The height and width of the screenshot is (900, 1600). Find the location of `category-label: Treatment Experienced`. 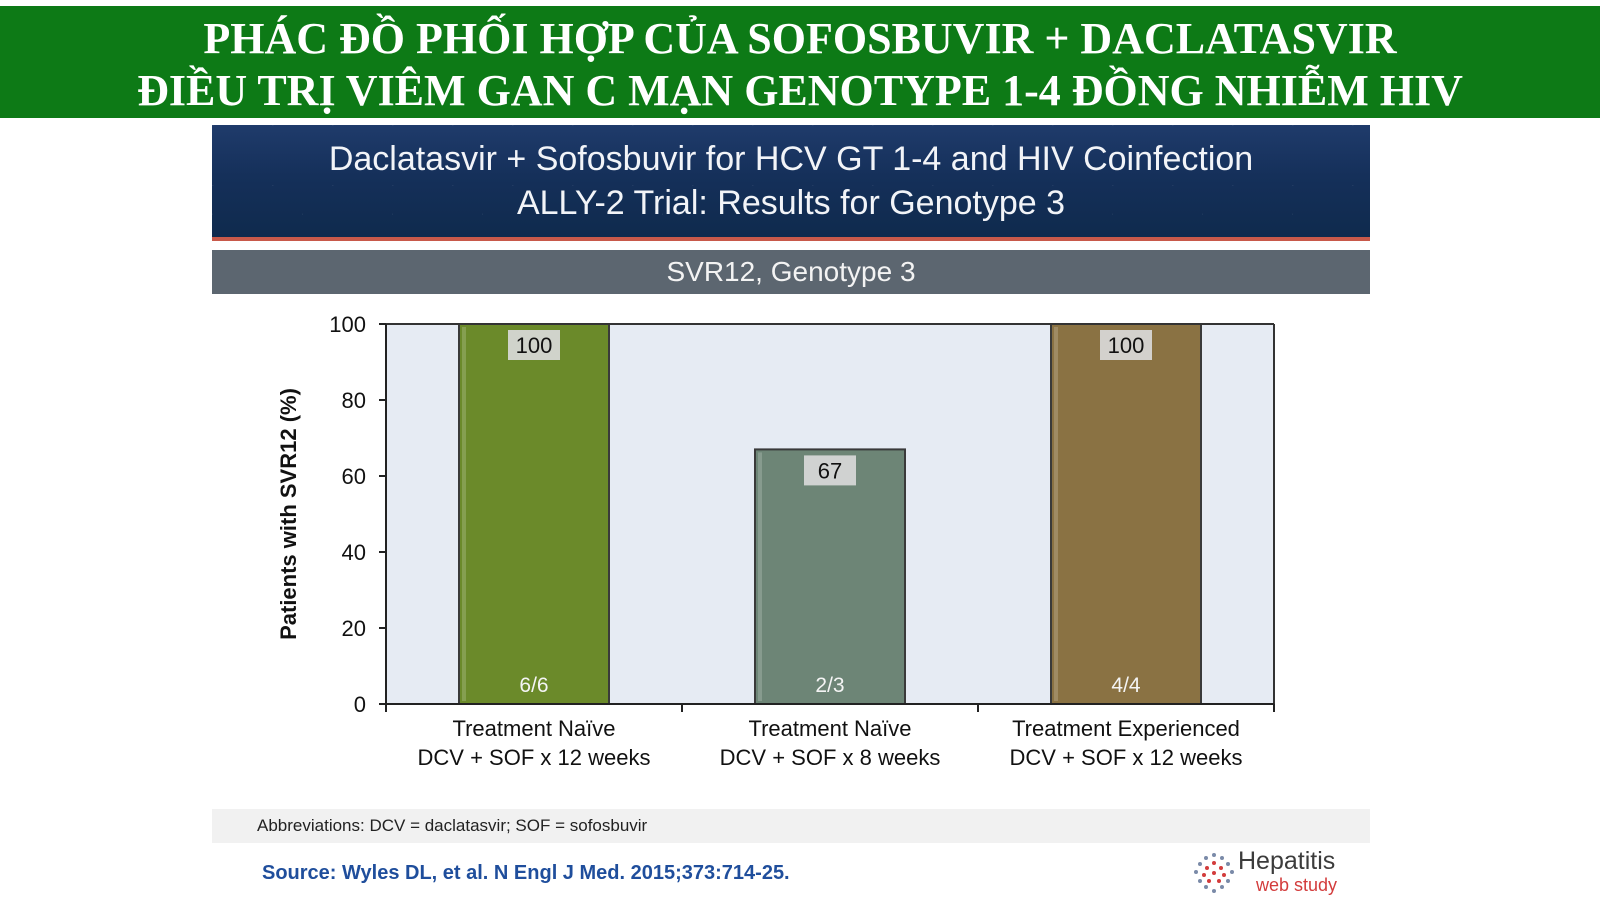

category-label: Treatment Experienced is located at coordinates (1126, 728).